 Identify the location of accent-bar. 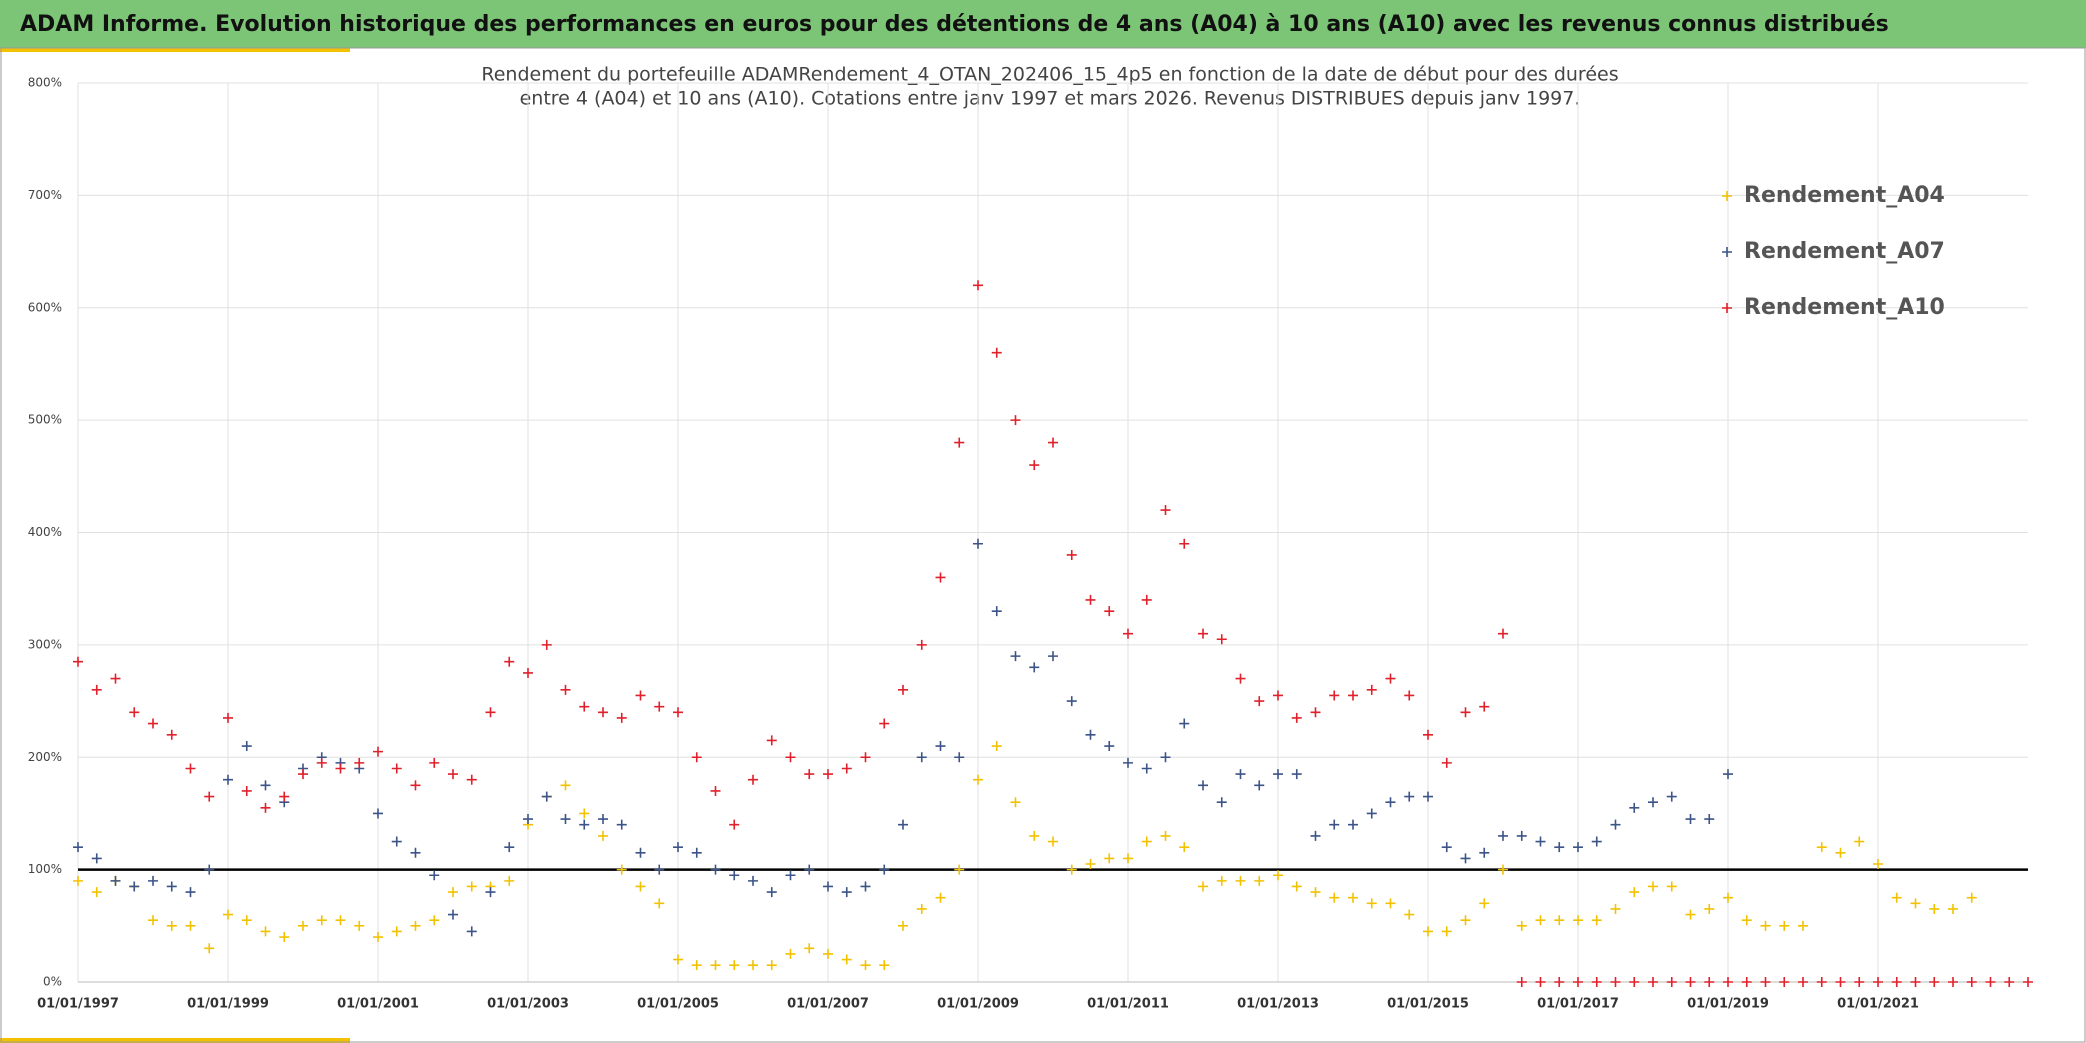
(175, 50).